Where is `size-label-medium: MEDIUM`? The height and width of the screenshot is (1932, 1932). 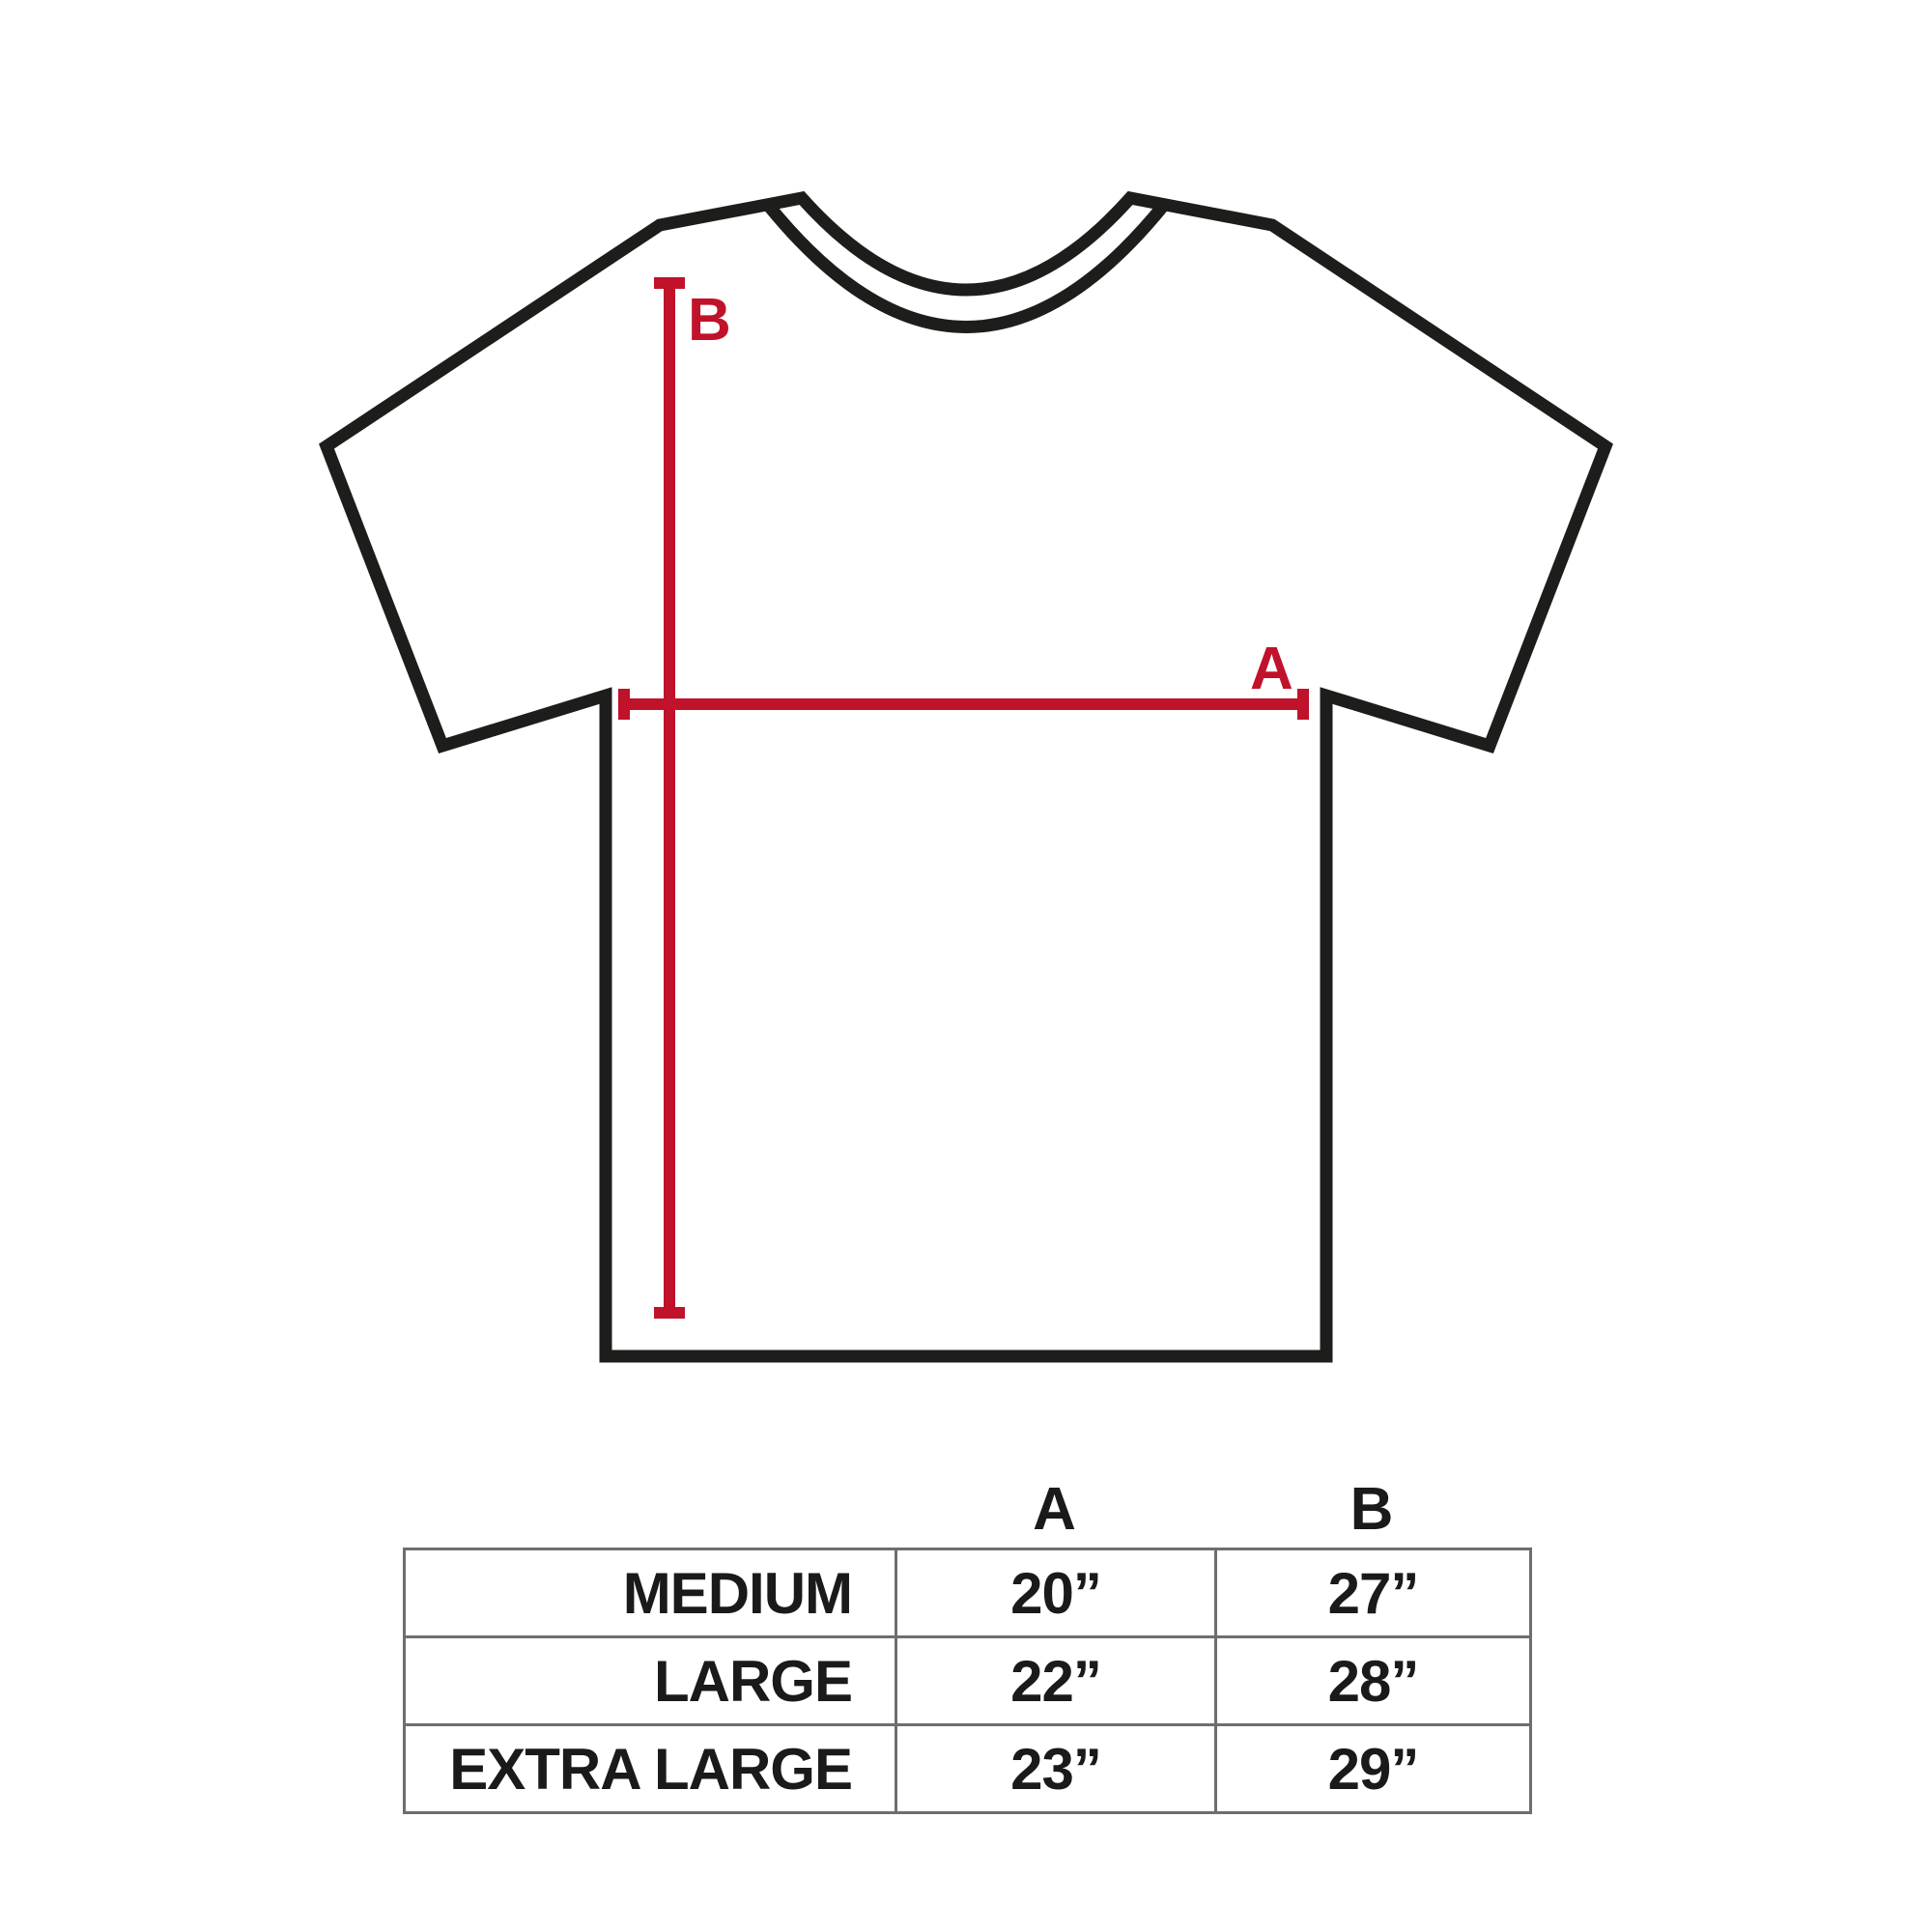 size-label-medium: MEDIUM is located at coordinates (650, 1593).